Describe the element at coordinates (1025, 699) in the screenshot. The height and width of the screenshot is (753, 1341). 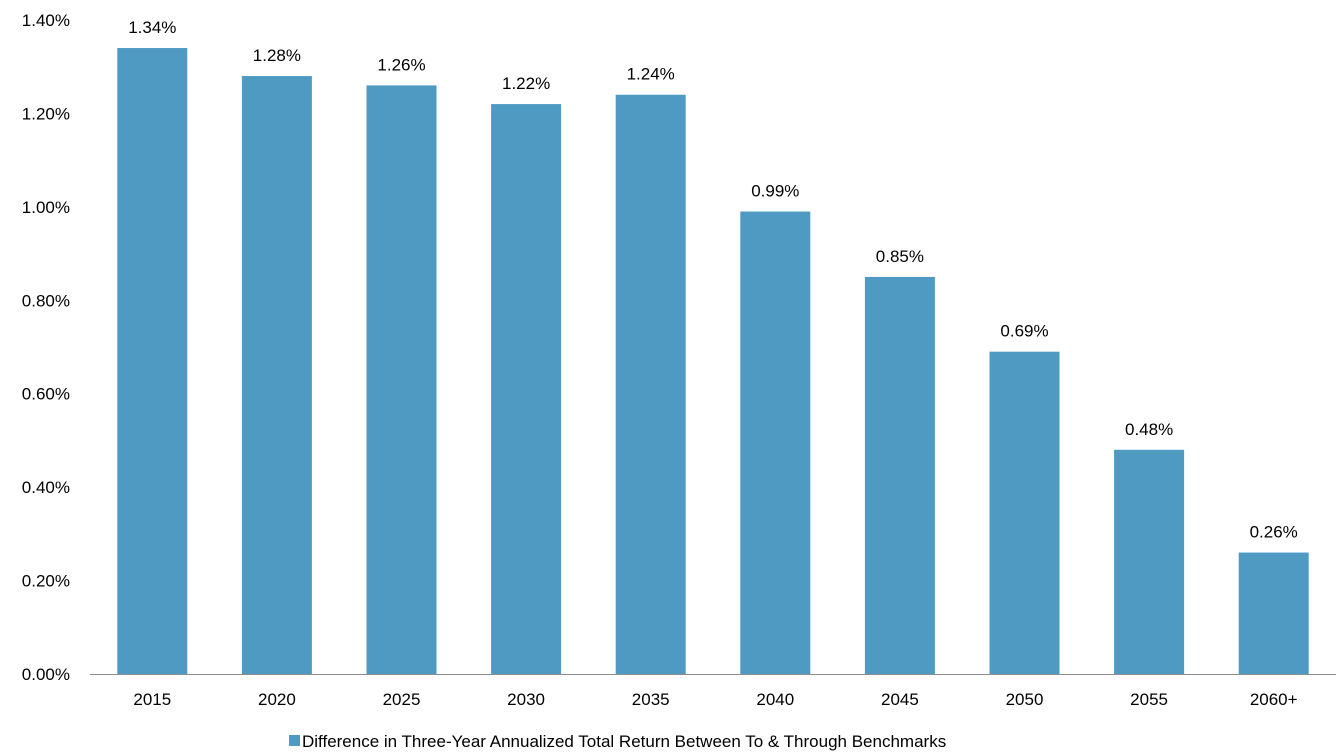
I see `x-tick-label: 2050` at that location.